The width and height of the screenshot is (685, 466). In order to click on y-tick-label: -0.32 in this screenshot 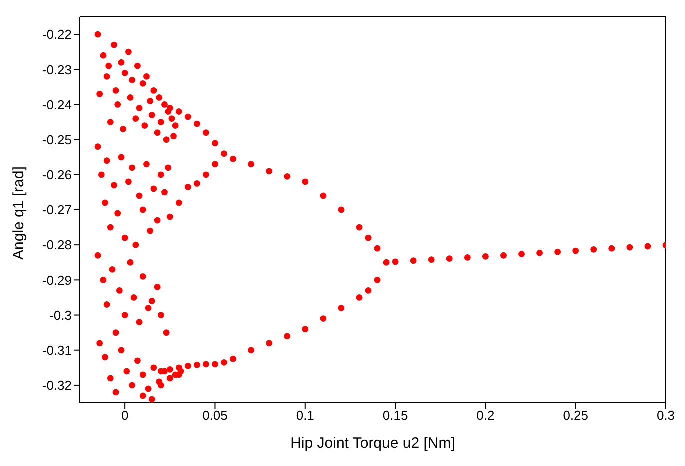, I will do `click(57, 386)`.